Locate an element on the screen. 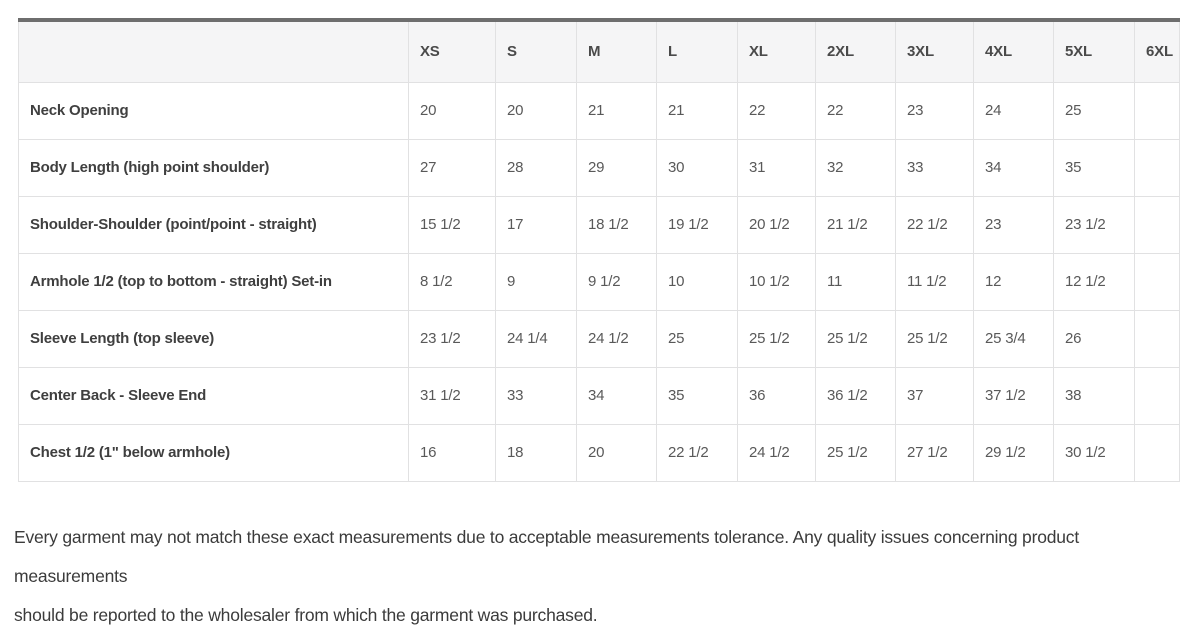 This screenshot has width=1200, height=635. cell: 11 is located at coordinates (855, 281).